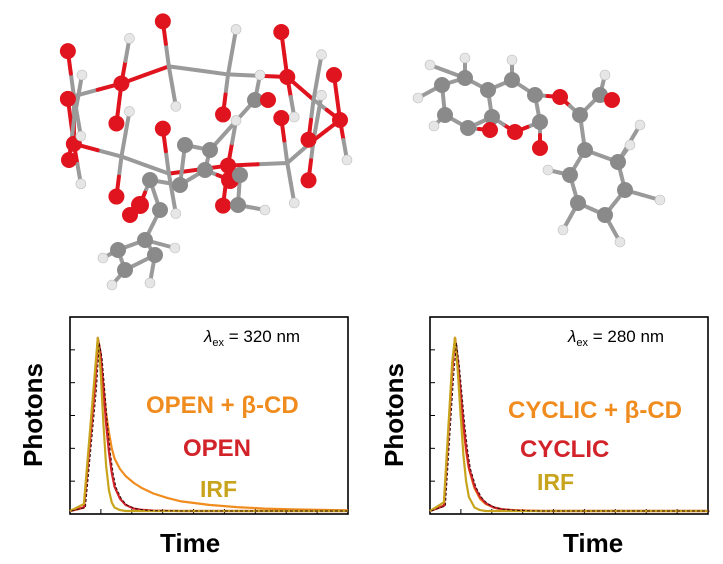 The height and width of the screenshot is (564, 723). I want to click on legend-label-cyclic-beta-cd: CYCLIC + β-CD, so click(595, 410).